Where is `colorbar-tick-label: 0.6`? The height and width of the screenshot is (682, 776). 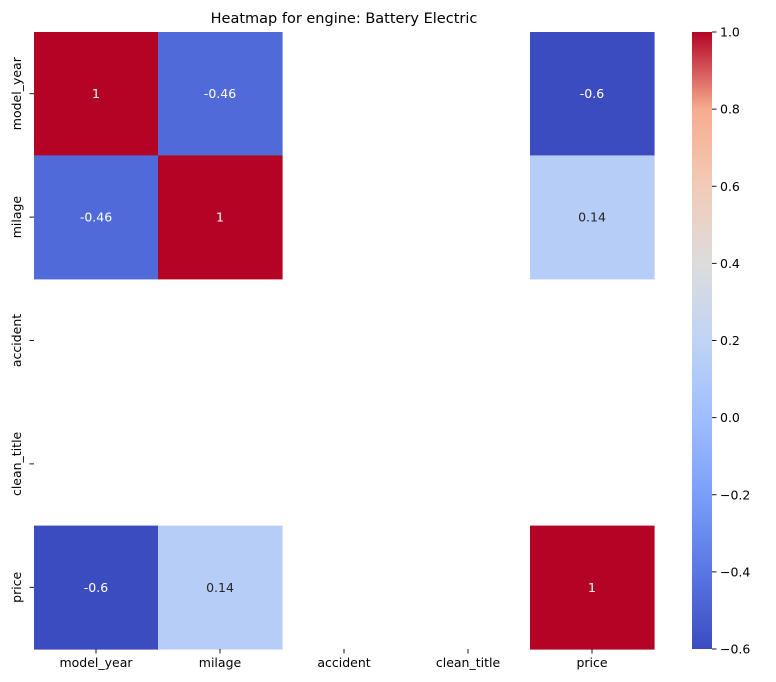 colorbar-tick-label: 0.6 is located at coordinates (730, 186).